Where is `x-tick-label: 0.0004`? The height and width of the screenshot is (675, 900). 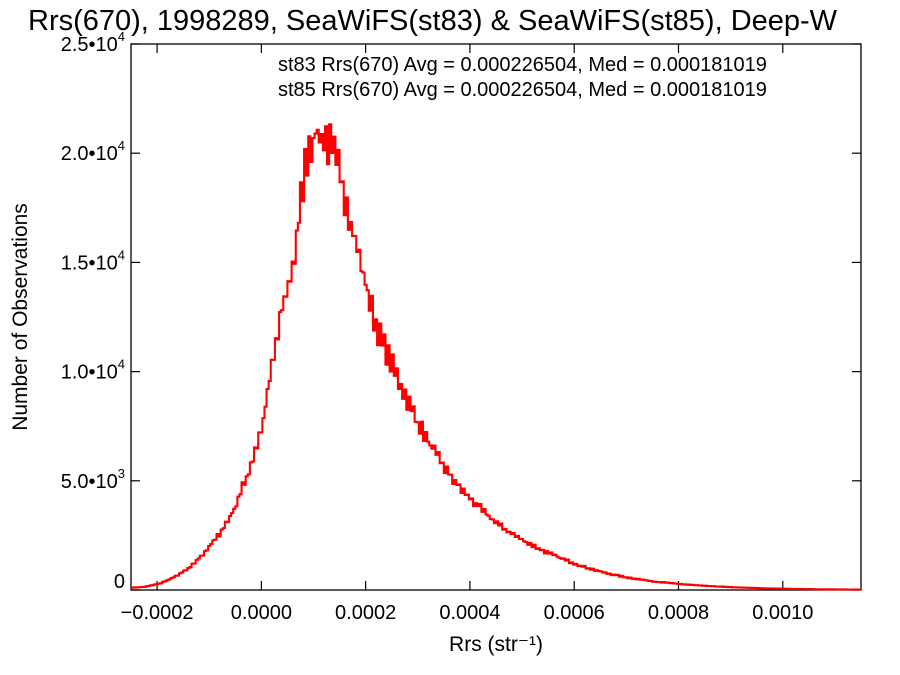 x-tick-label: 0.0004 is located at coordinates (469, 613).